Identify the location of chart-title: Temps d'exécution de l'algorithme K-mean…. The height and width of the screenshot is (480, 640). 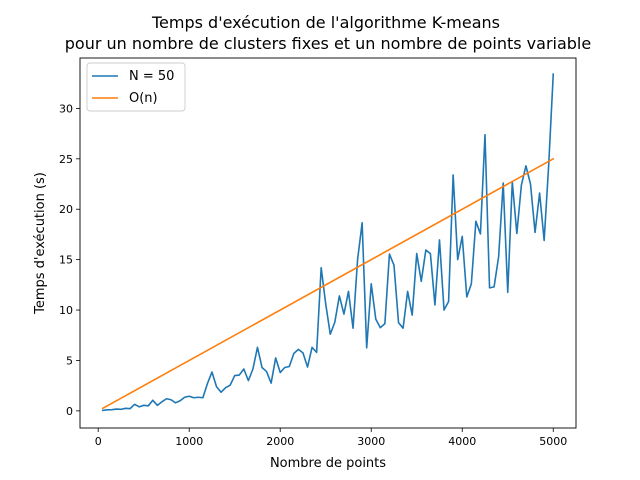
(325, 22).